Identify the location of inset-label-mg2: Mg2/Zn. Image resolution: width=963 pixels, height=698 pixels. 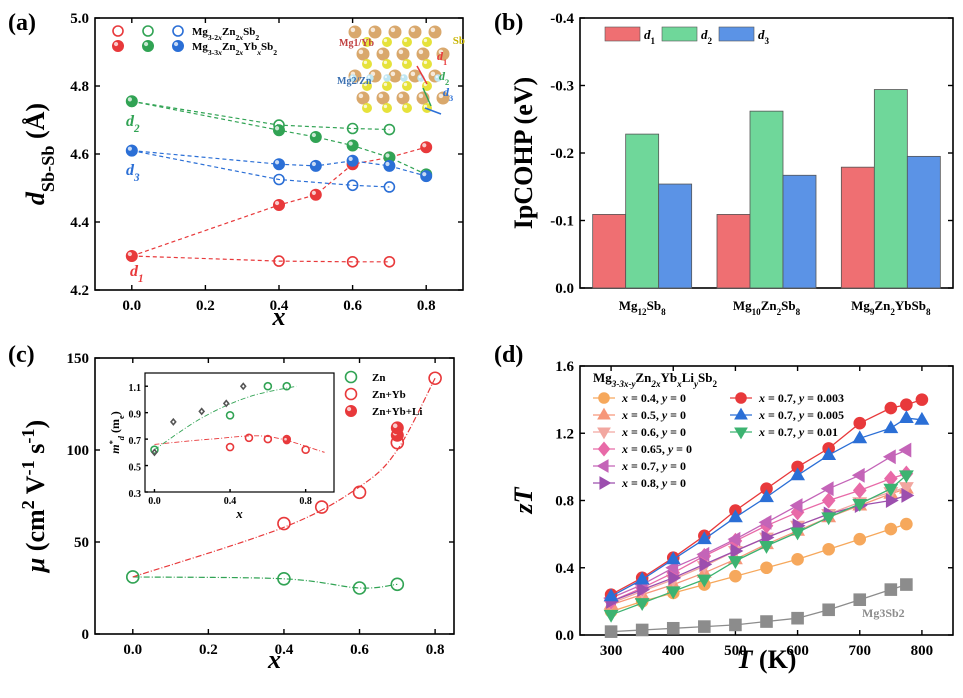
(354, 81).